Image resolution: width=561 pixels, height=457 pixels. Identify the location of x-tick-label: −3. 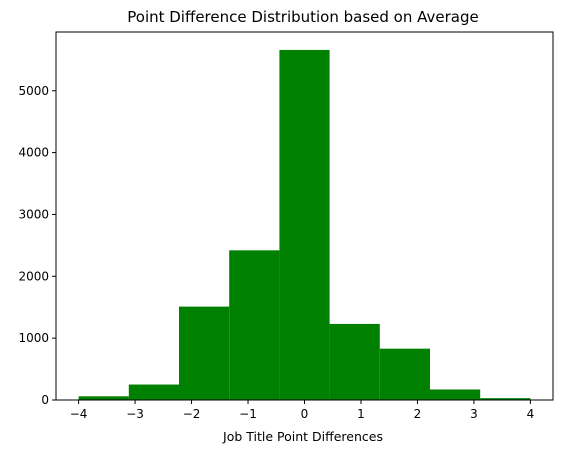
(135, 414).